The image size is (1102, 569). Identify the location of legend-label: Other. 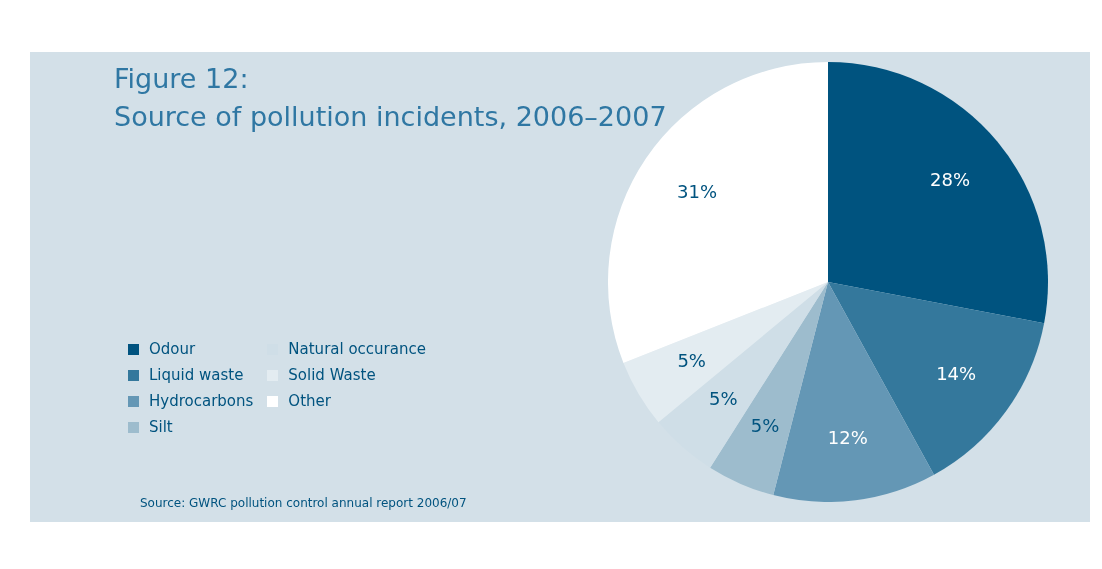
(309, 401).